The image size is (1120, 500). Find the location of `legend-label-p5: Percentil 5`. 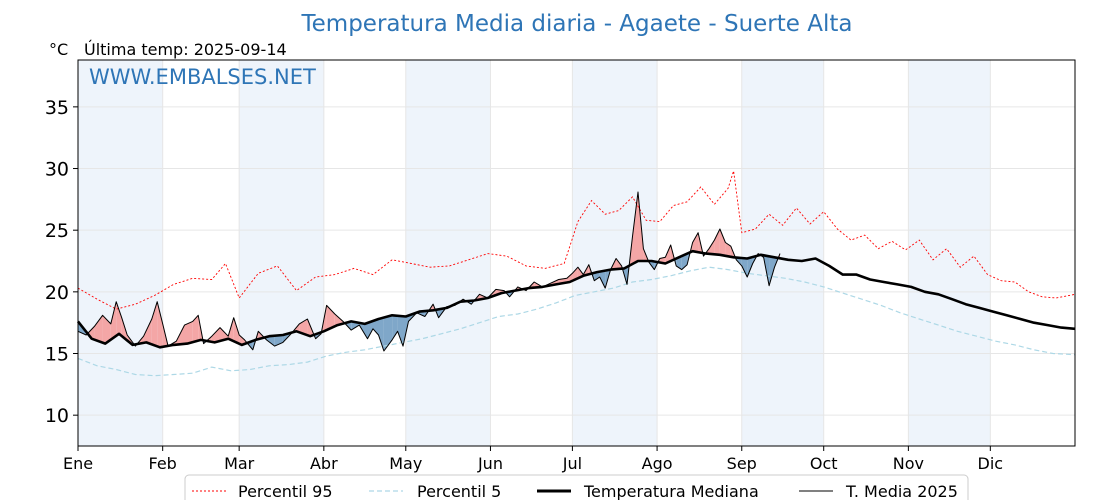

legend-label-p5: Percentil 5 is located at coordinates (459, 491).